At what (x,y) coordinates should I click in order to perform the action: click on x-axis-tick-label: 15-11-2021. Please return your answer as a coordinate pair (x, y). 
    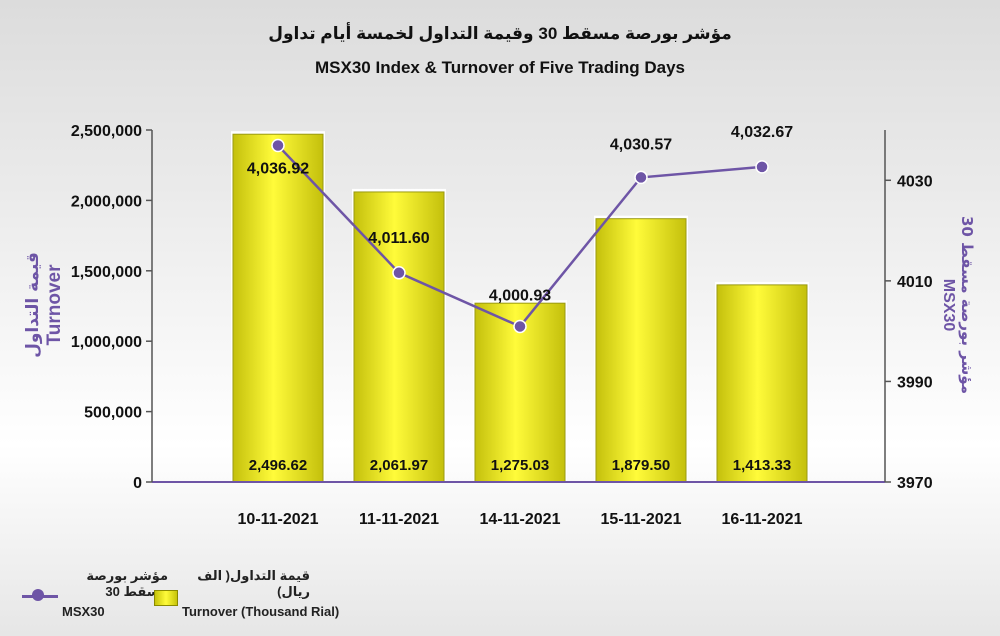
    Looking at the image, I should click on (641, 519).